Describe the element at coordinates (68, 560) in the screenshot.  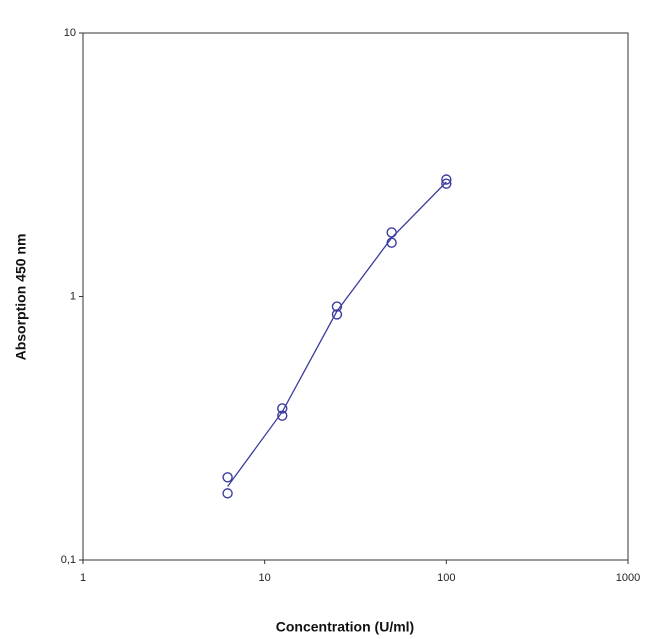
I see `y-tick-label: 0,1` at that location.